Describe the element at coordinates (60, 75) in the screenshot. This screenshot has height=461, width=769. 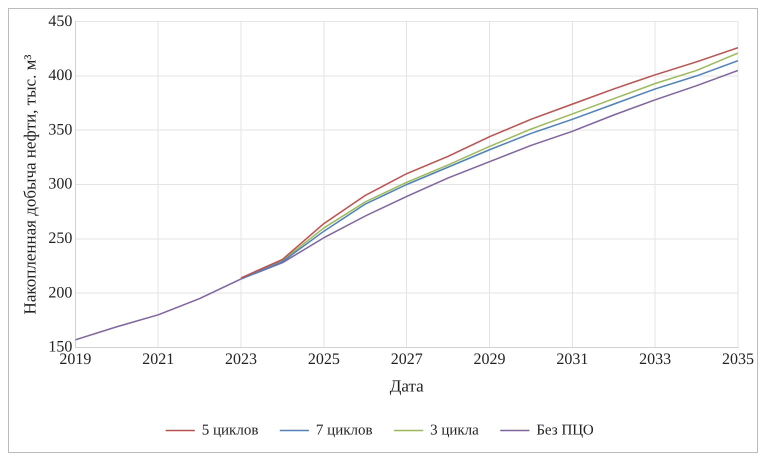
I see `y-tick-label: 400` at that location.